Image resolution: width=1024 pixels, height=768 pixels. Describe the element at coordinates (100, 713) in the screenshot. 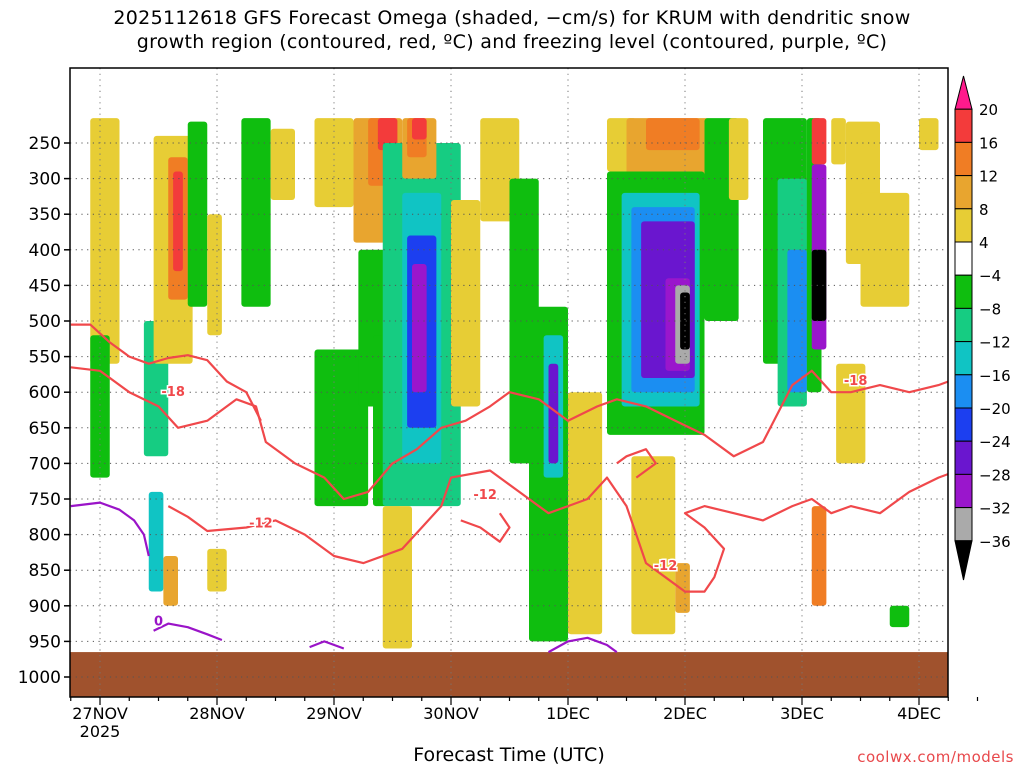

I see `x-tick-label: 27NOV` at that location.